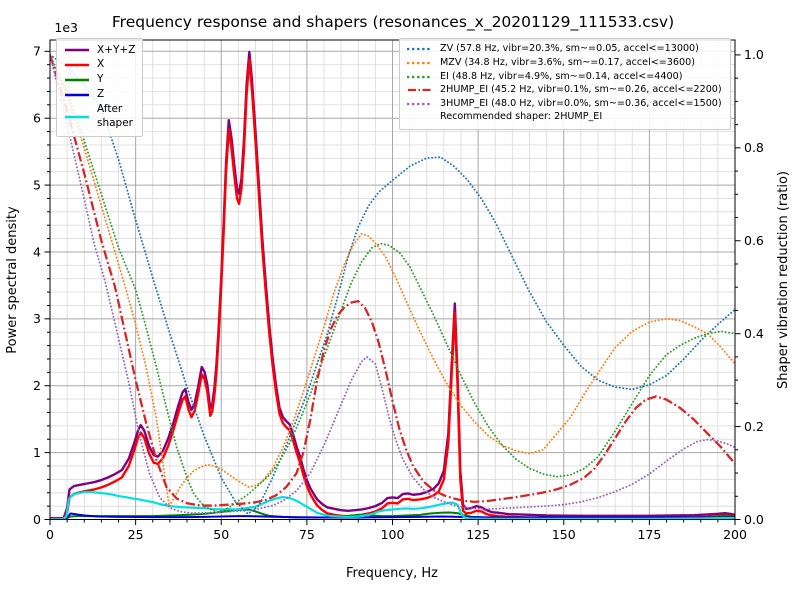 The image size is (800, 600). I want to click on x-tick-label: 75, so click(307, 534).